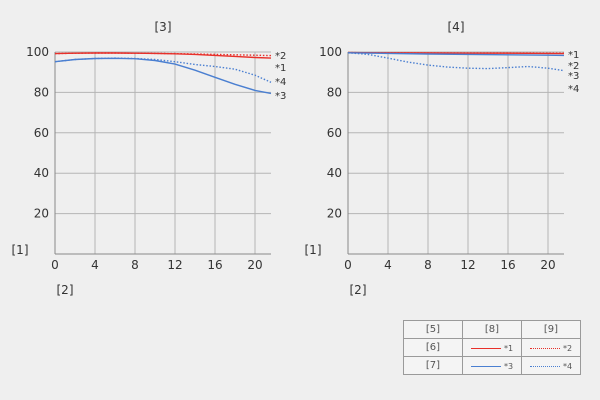 The width and height of the screenshot is (600, 400). I want to click on legend-swatch-label: *4, so click(567, 366).